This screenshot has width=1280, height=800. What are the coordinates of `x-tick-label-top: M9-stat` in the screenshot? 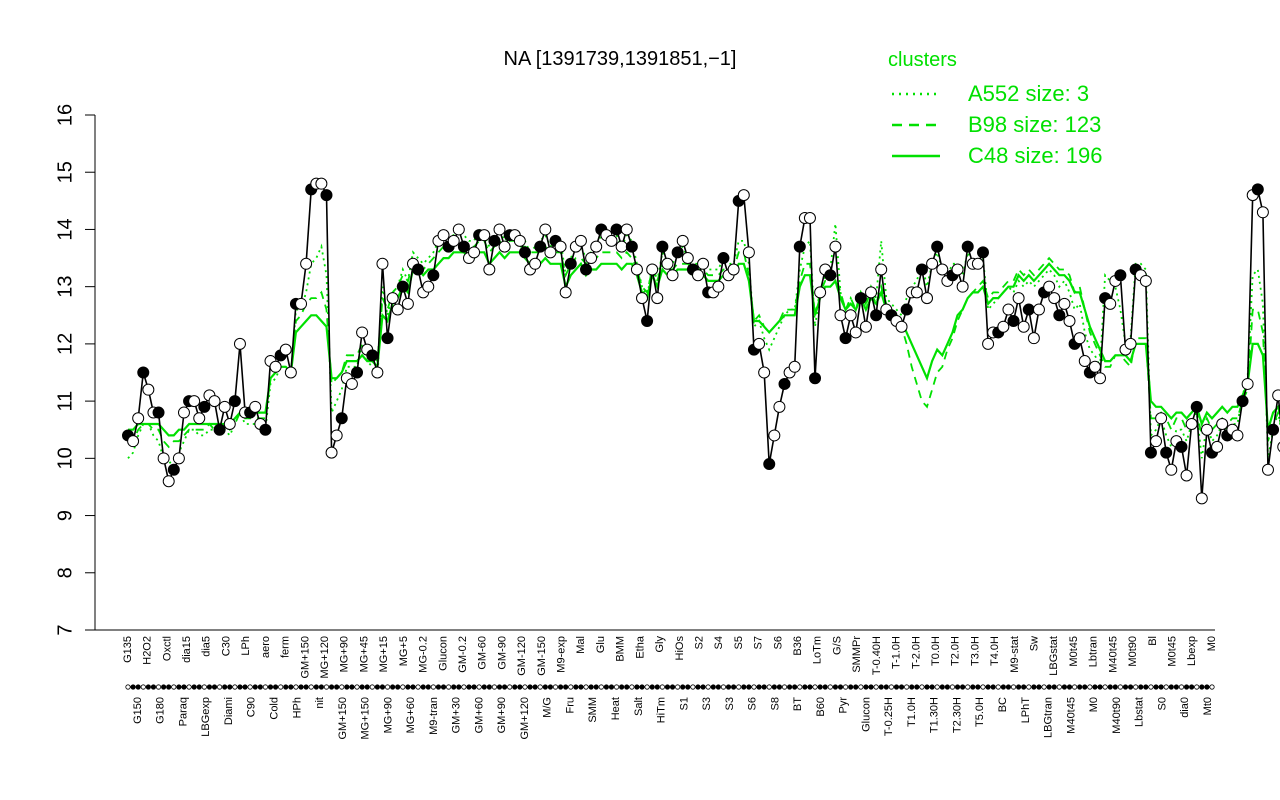 It's located at (1015, 654).